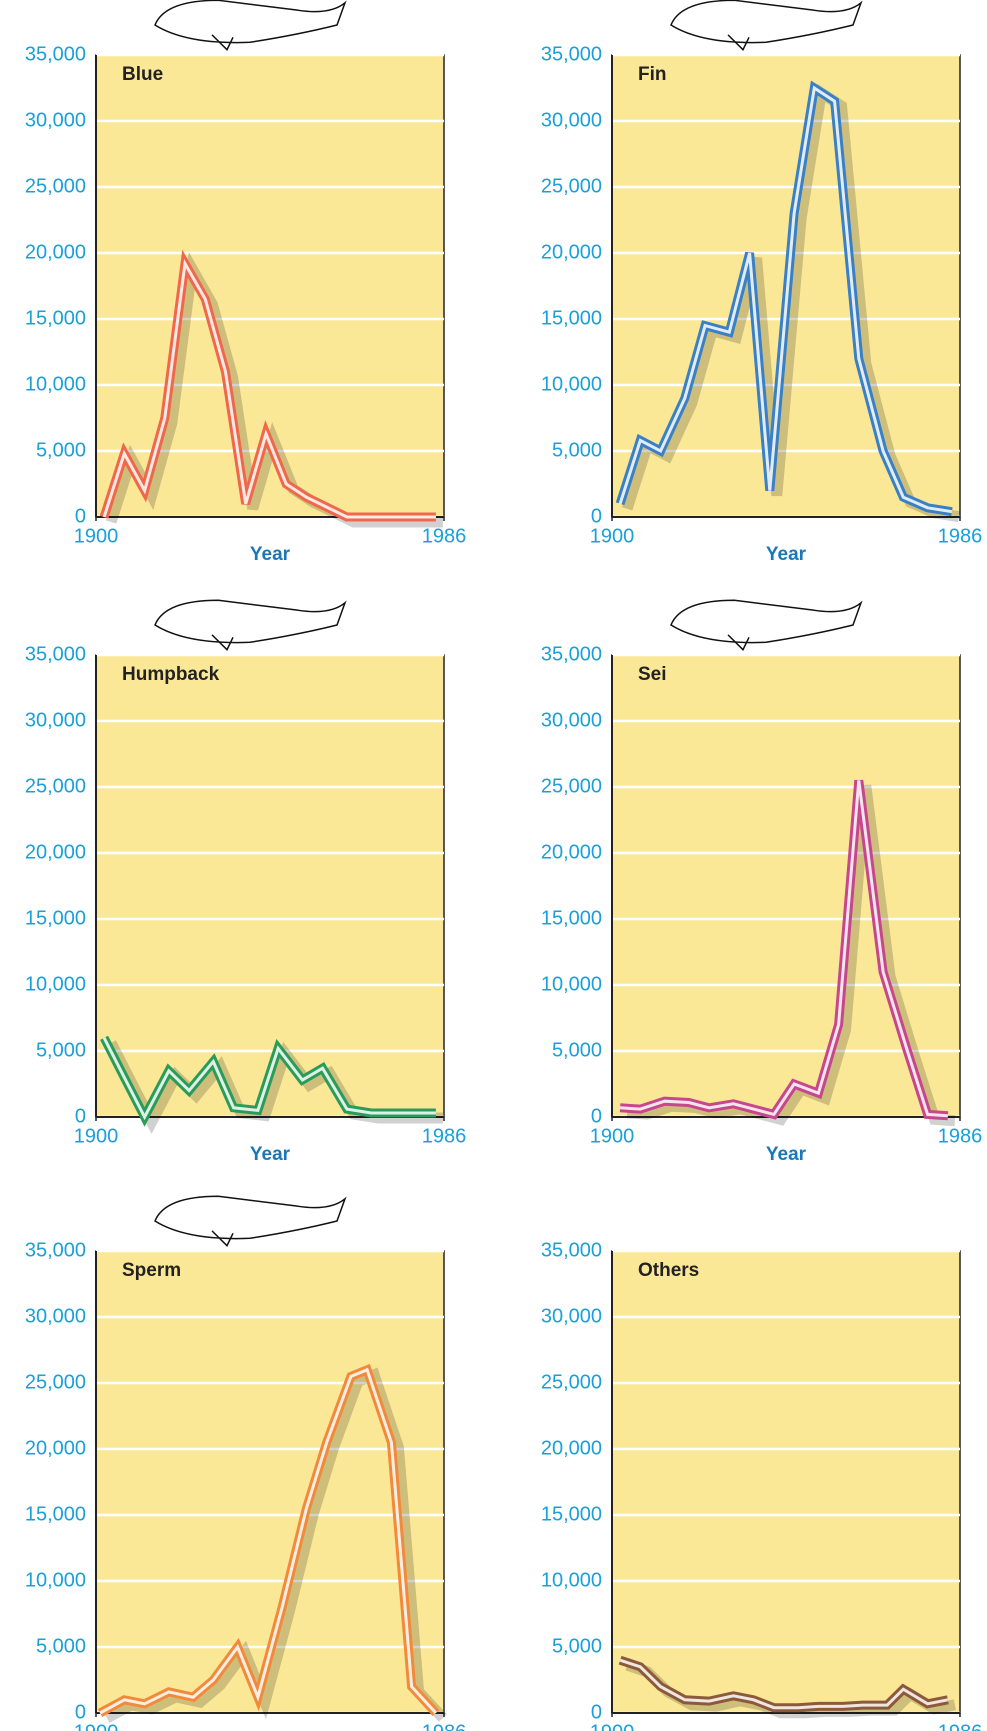  Describe the element at coordinates (652, 74) in the screenshot. I see `panel-title: Fin` at that location.